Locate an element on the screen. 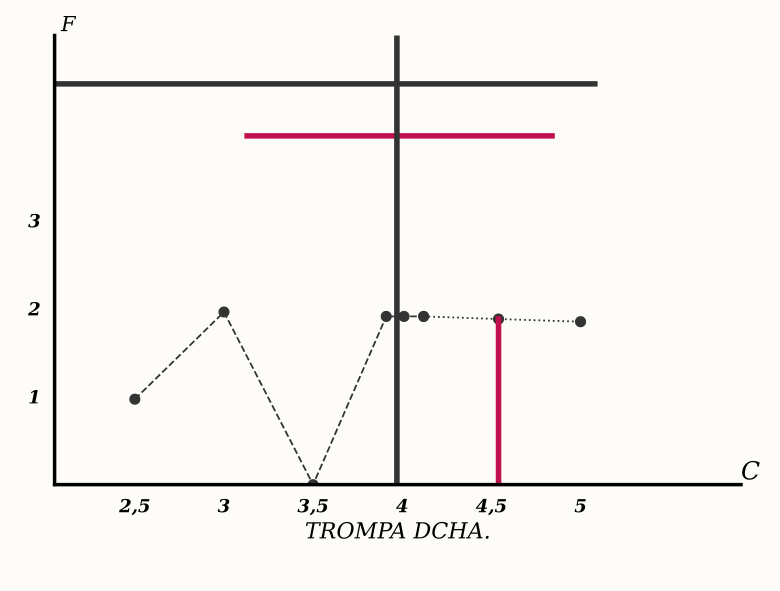 The height and width of the screenshot is (591, 780). x-tick-label: 4,5 is located at coordinates (491, 507).